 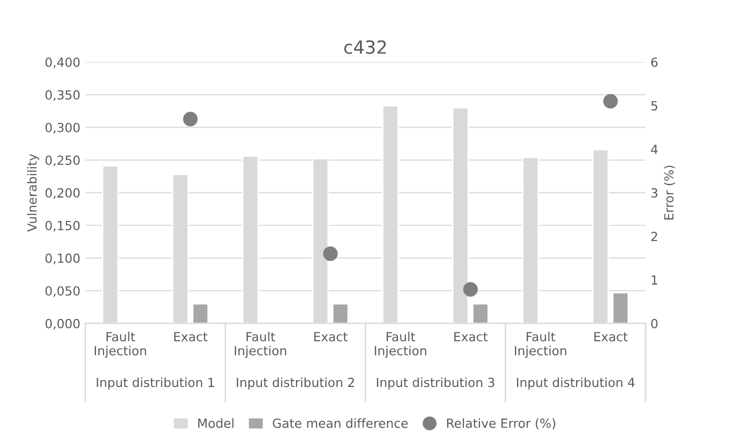 What do you see at coordinates (216, 423) in the screenshot?
I see `legend-label: Model` at bounding box center [216, 423].